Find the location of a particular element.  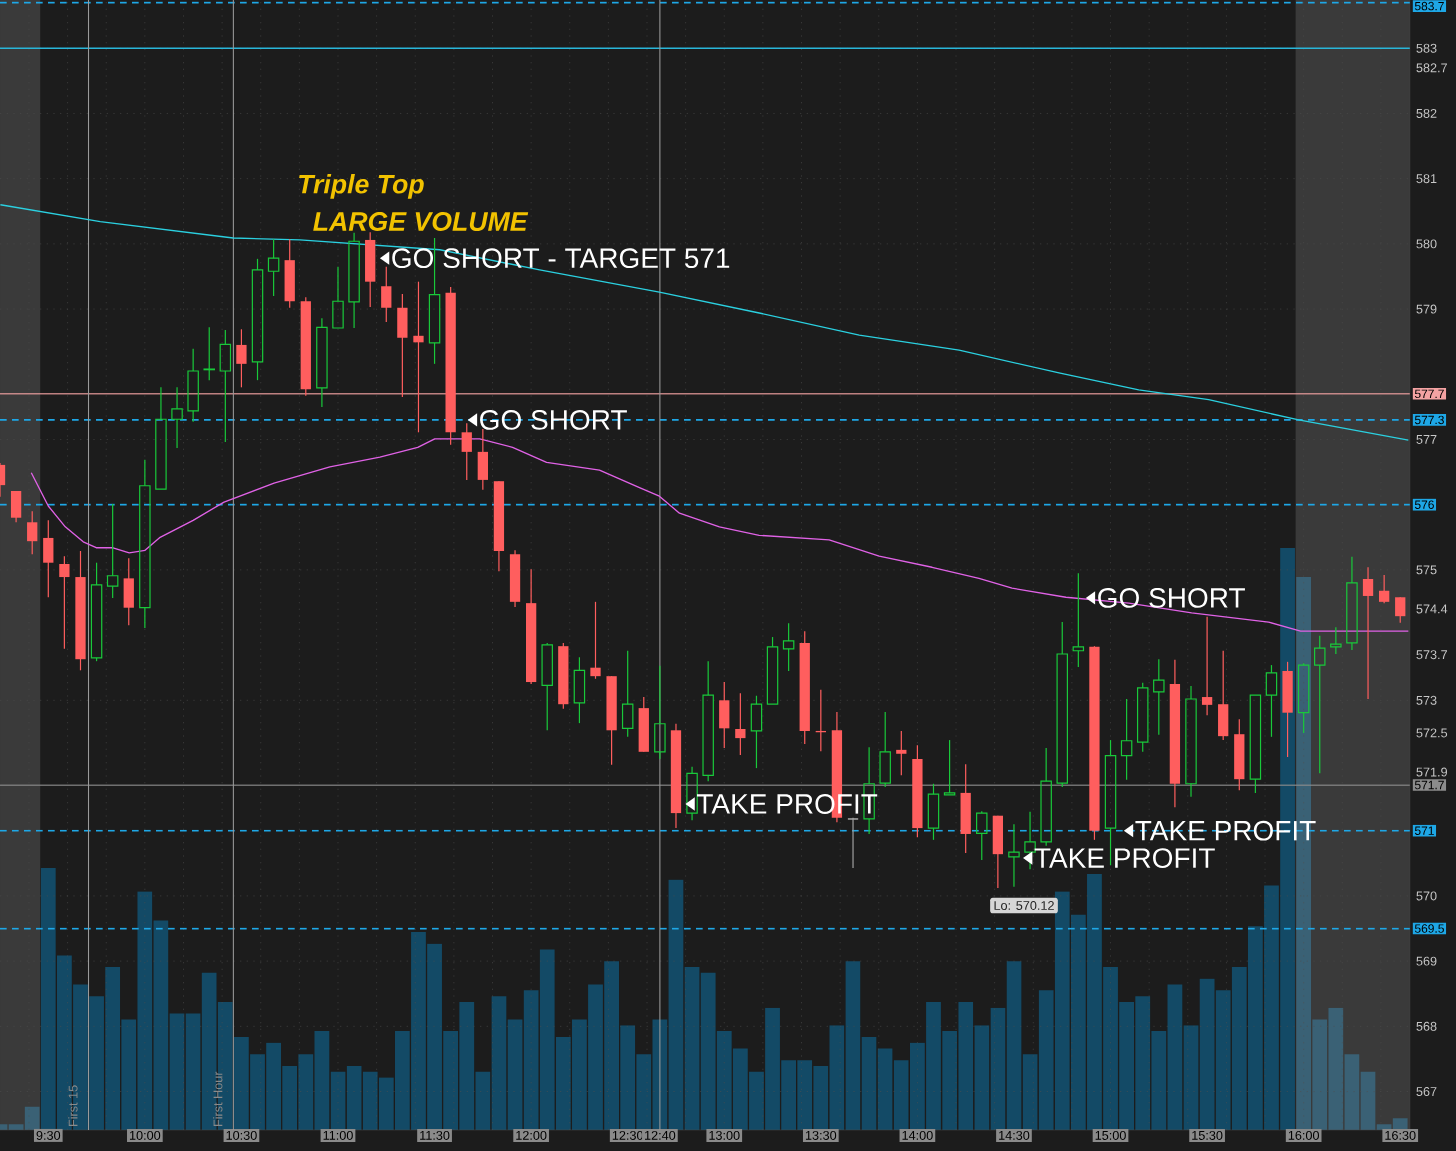

y-tick-label: 583 is located at coordinates (1426, 48).